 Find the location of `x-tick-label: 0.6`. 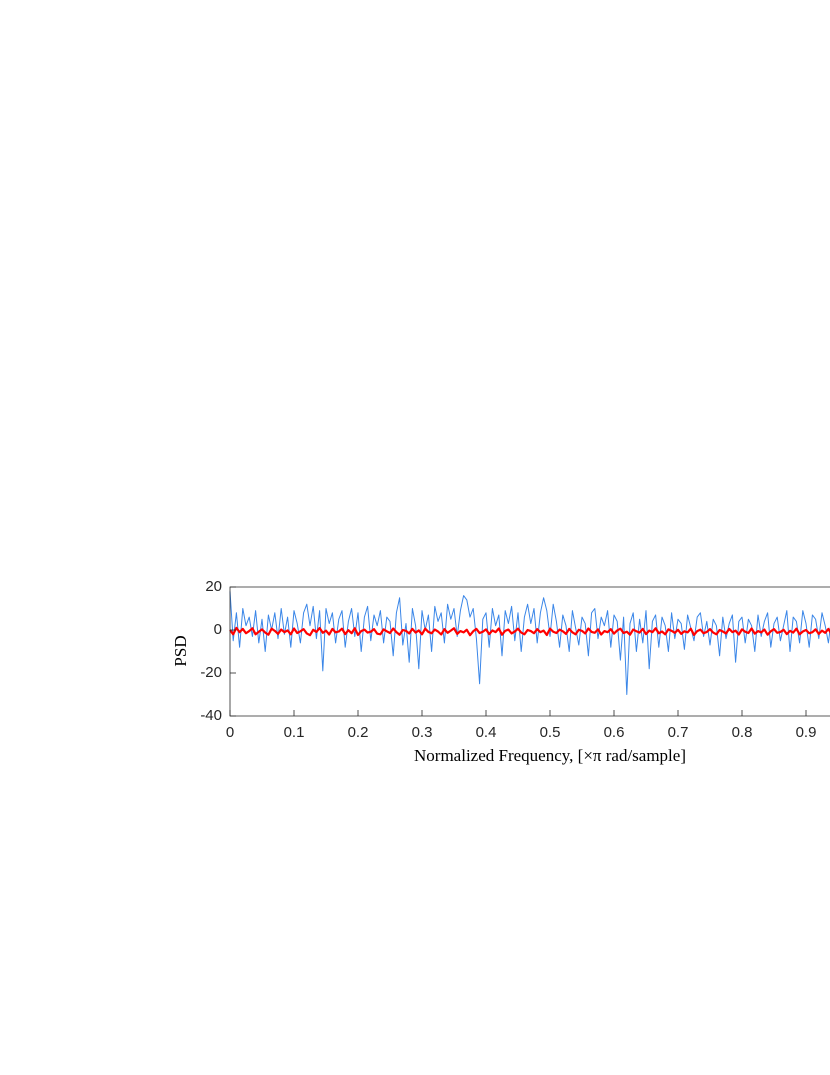

x-tick-label: 0.6 is located at coordinates (614, 732).